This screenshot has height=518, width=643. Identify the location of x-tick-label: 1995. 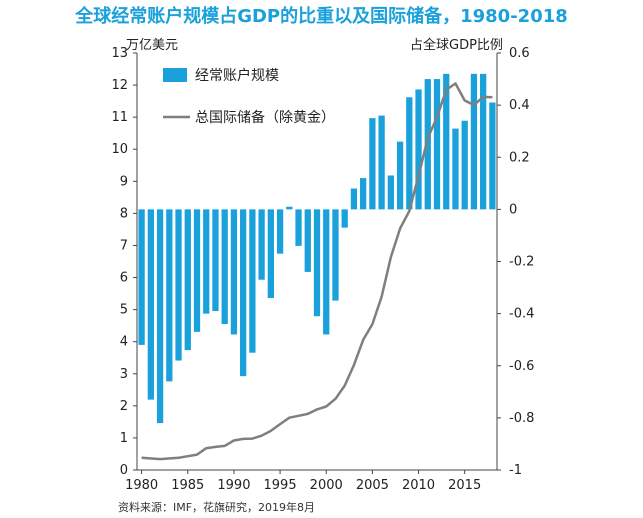
(280, 485).